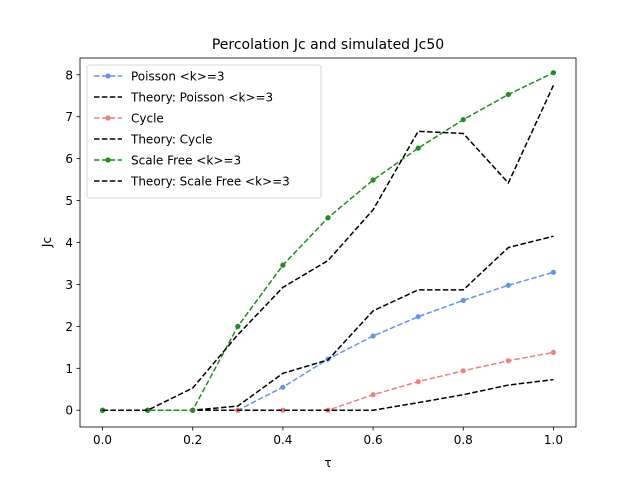 The image size is (640, 480). Describe the element at coordinates (327, 463) in the screenshot. I see `x-axis-label: τ` at that location.